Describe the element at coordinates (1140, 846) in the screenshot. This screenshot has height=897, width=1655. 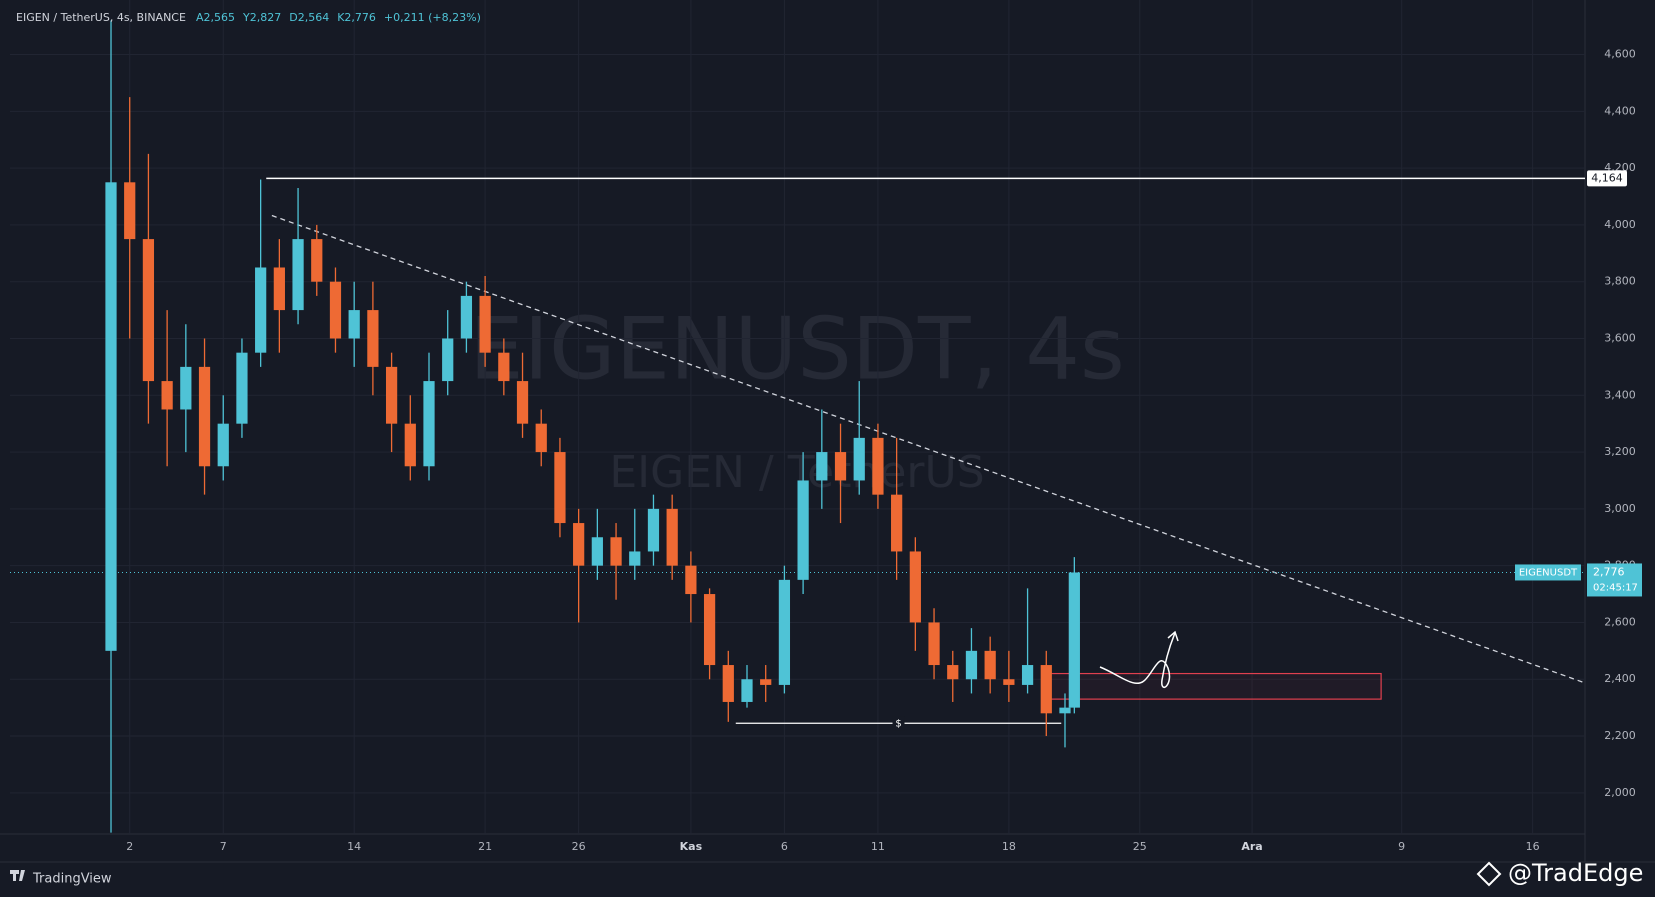
I see `x-tick-label: 25` at that location.